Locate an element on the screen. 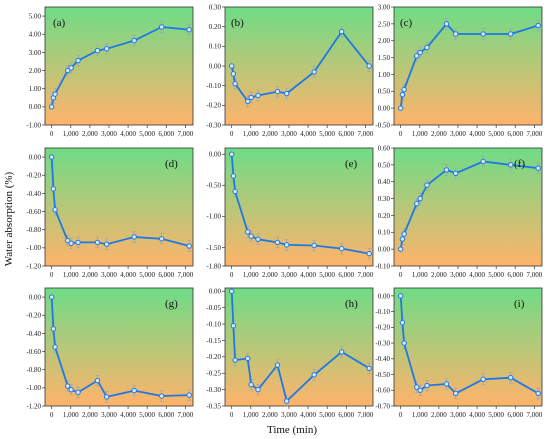  y-tick-label: -0.05 is located at coordinates (213, 308).